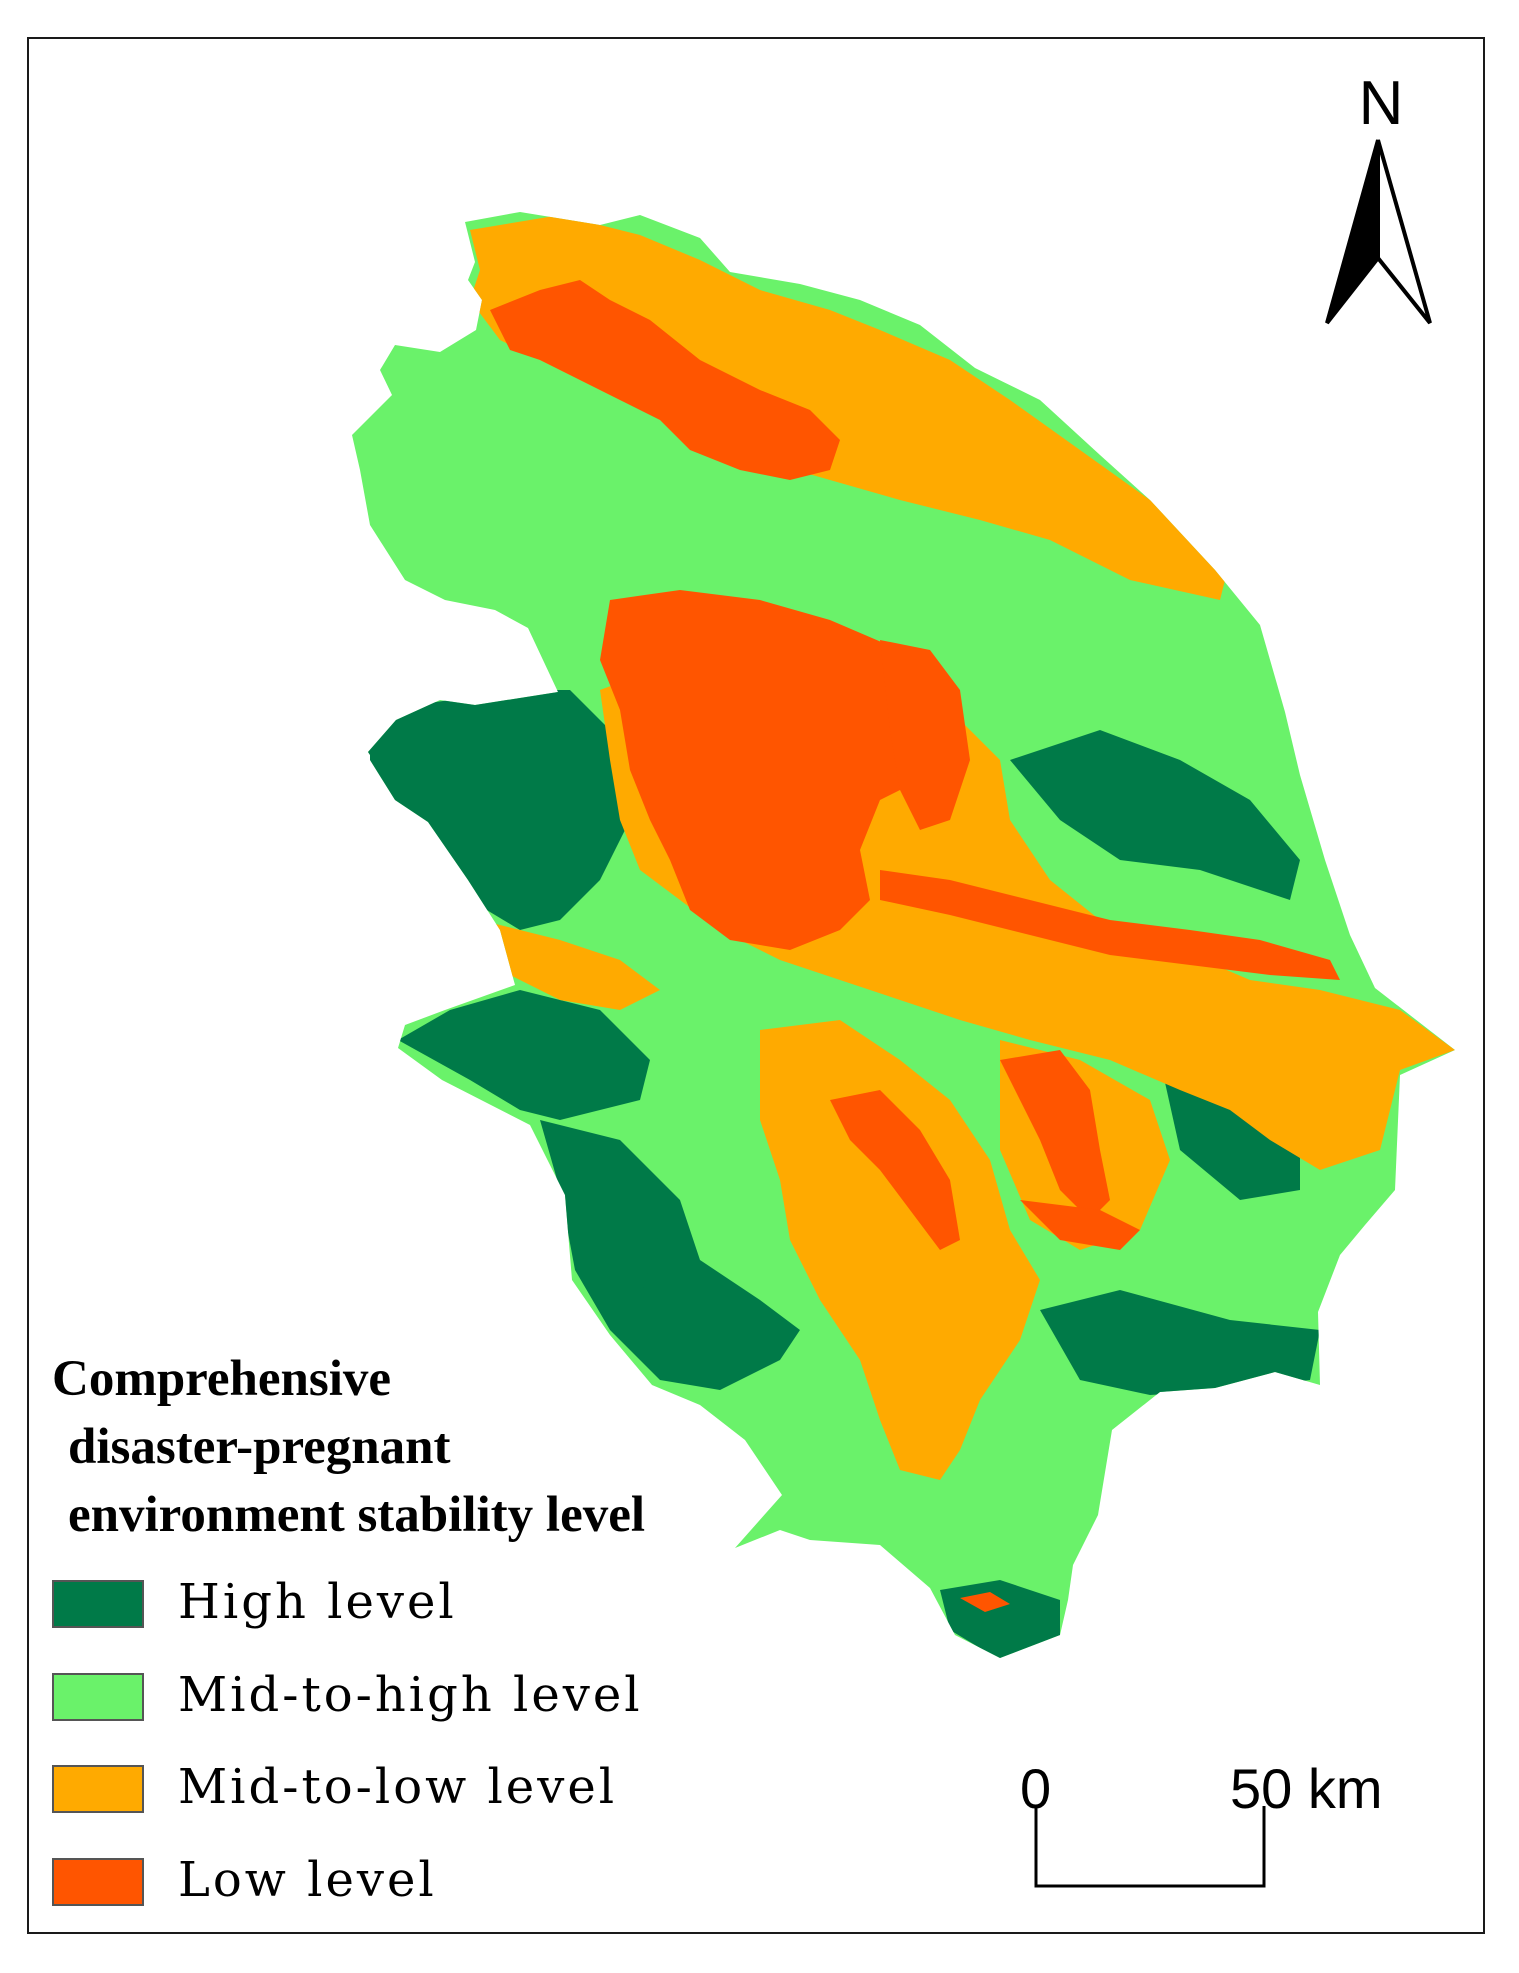  I want to click on region-high-south, so click(1180, 1342).